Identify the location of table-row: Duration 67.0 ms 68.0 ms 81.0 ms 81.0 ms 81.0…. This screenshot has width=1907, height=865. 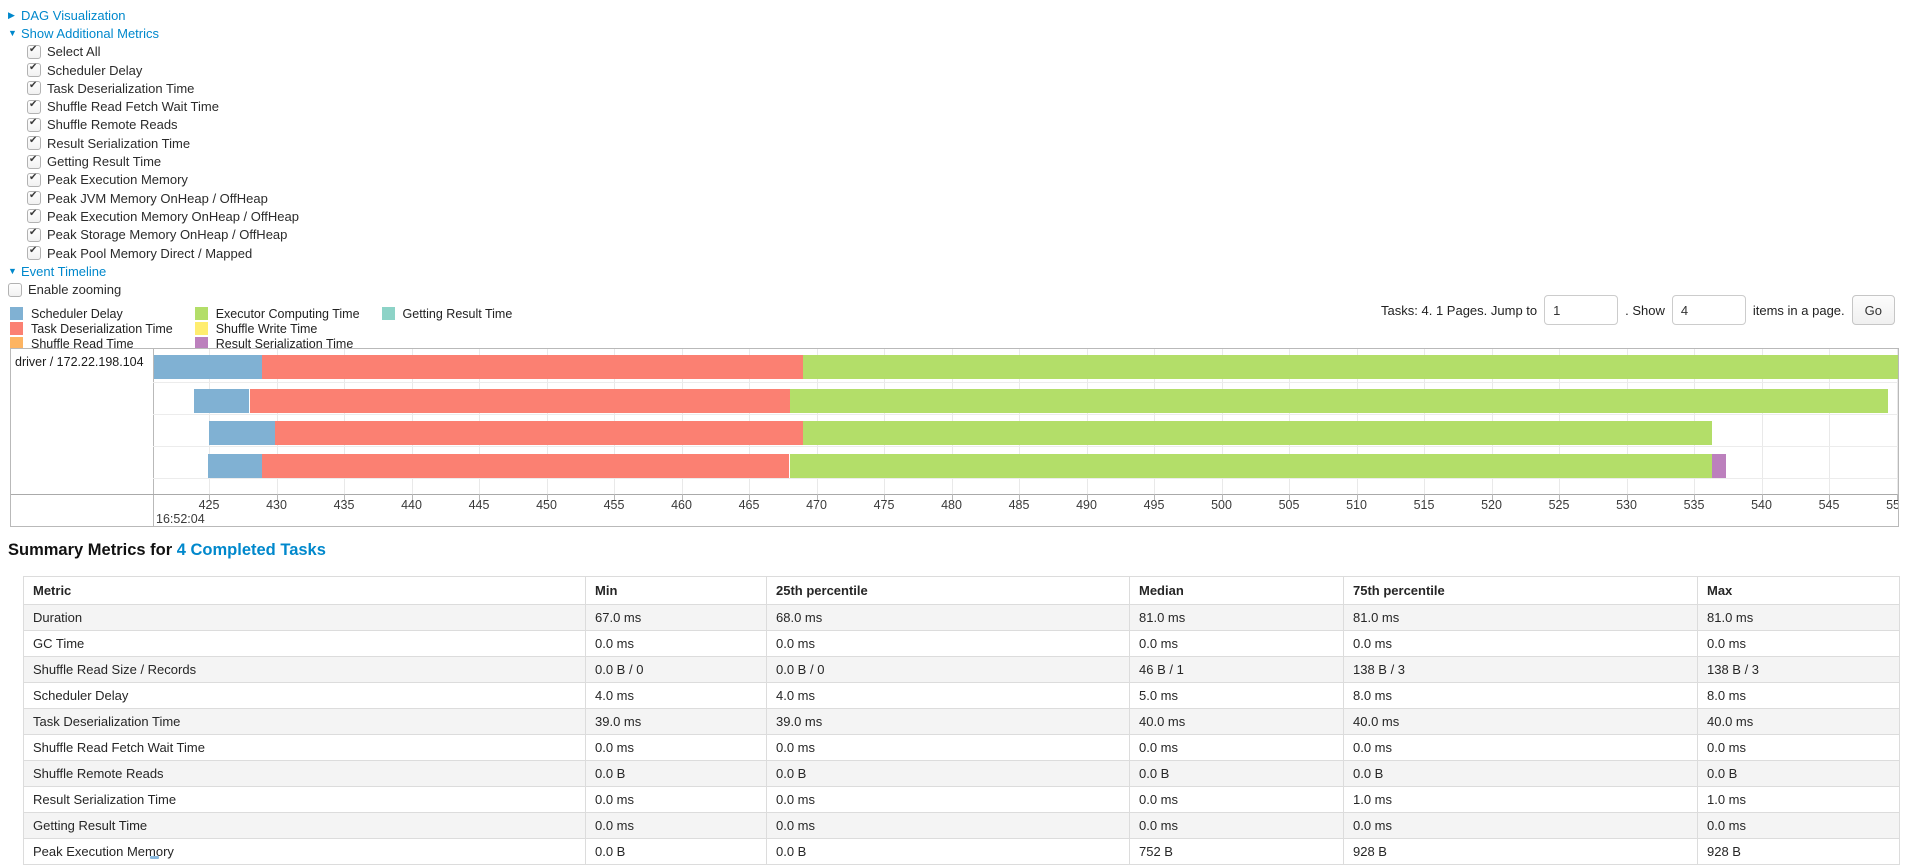
(961, 617).